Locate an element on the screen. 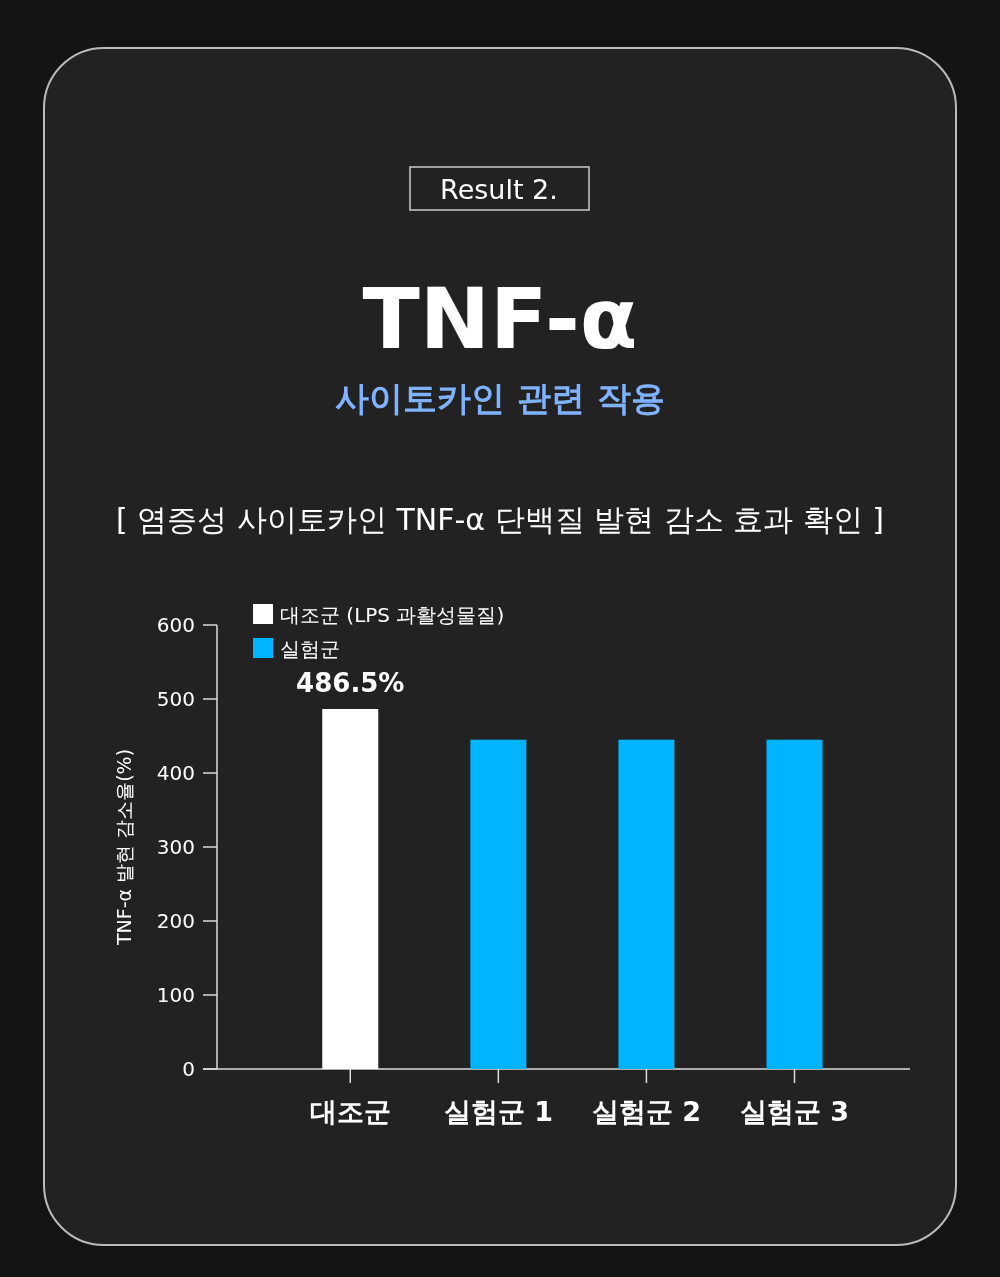 The width and height of the screenshot is (1000, 1277). chart-title: TNF-α is located at coordinates (500, 319).